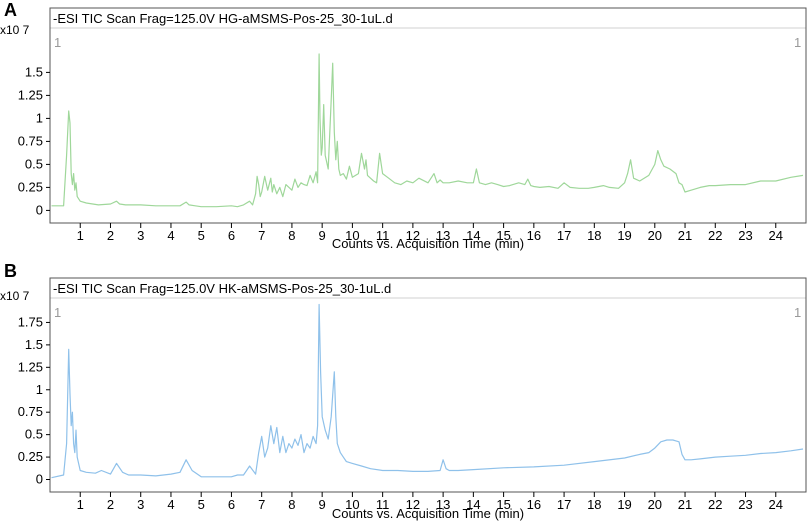 Image resolution: width=809 pixels, height=527 pixels. Describe the element at coordinates (10, 271) in the screenshot. I see `panel-label: B` at that location.